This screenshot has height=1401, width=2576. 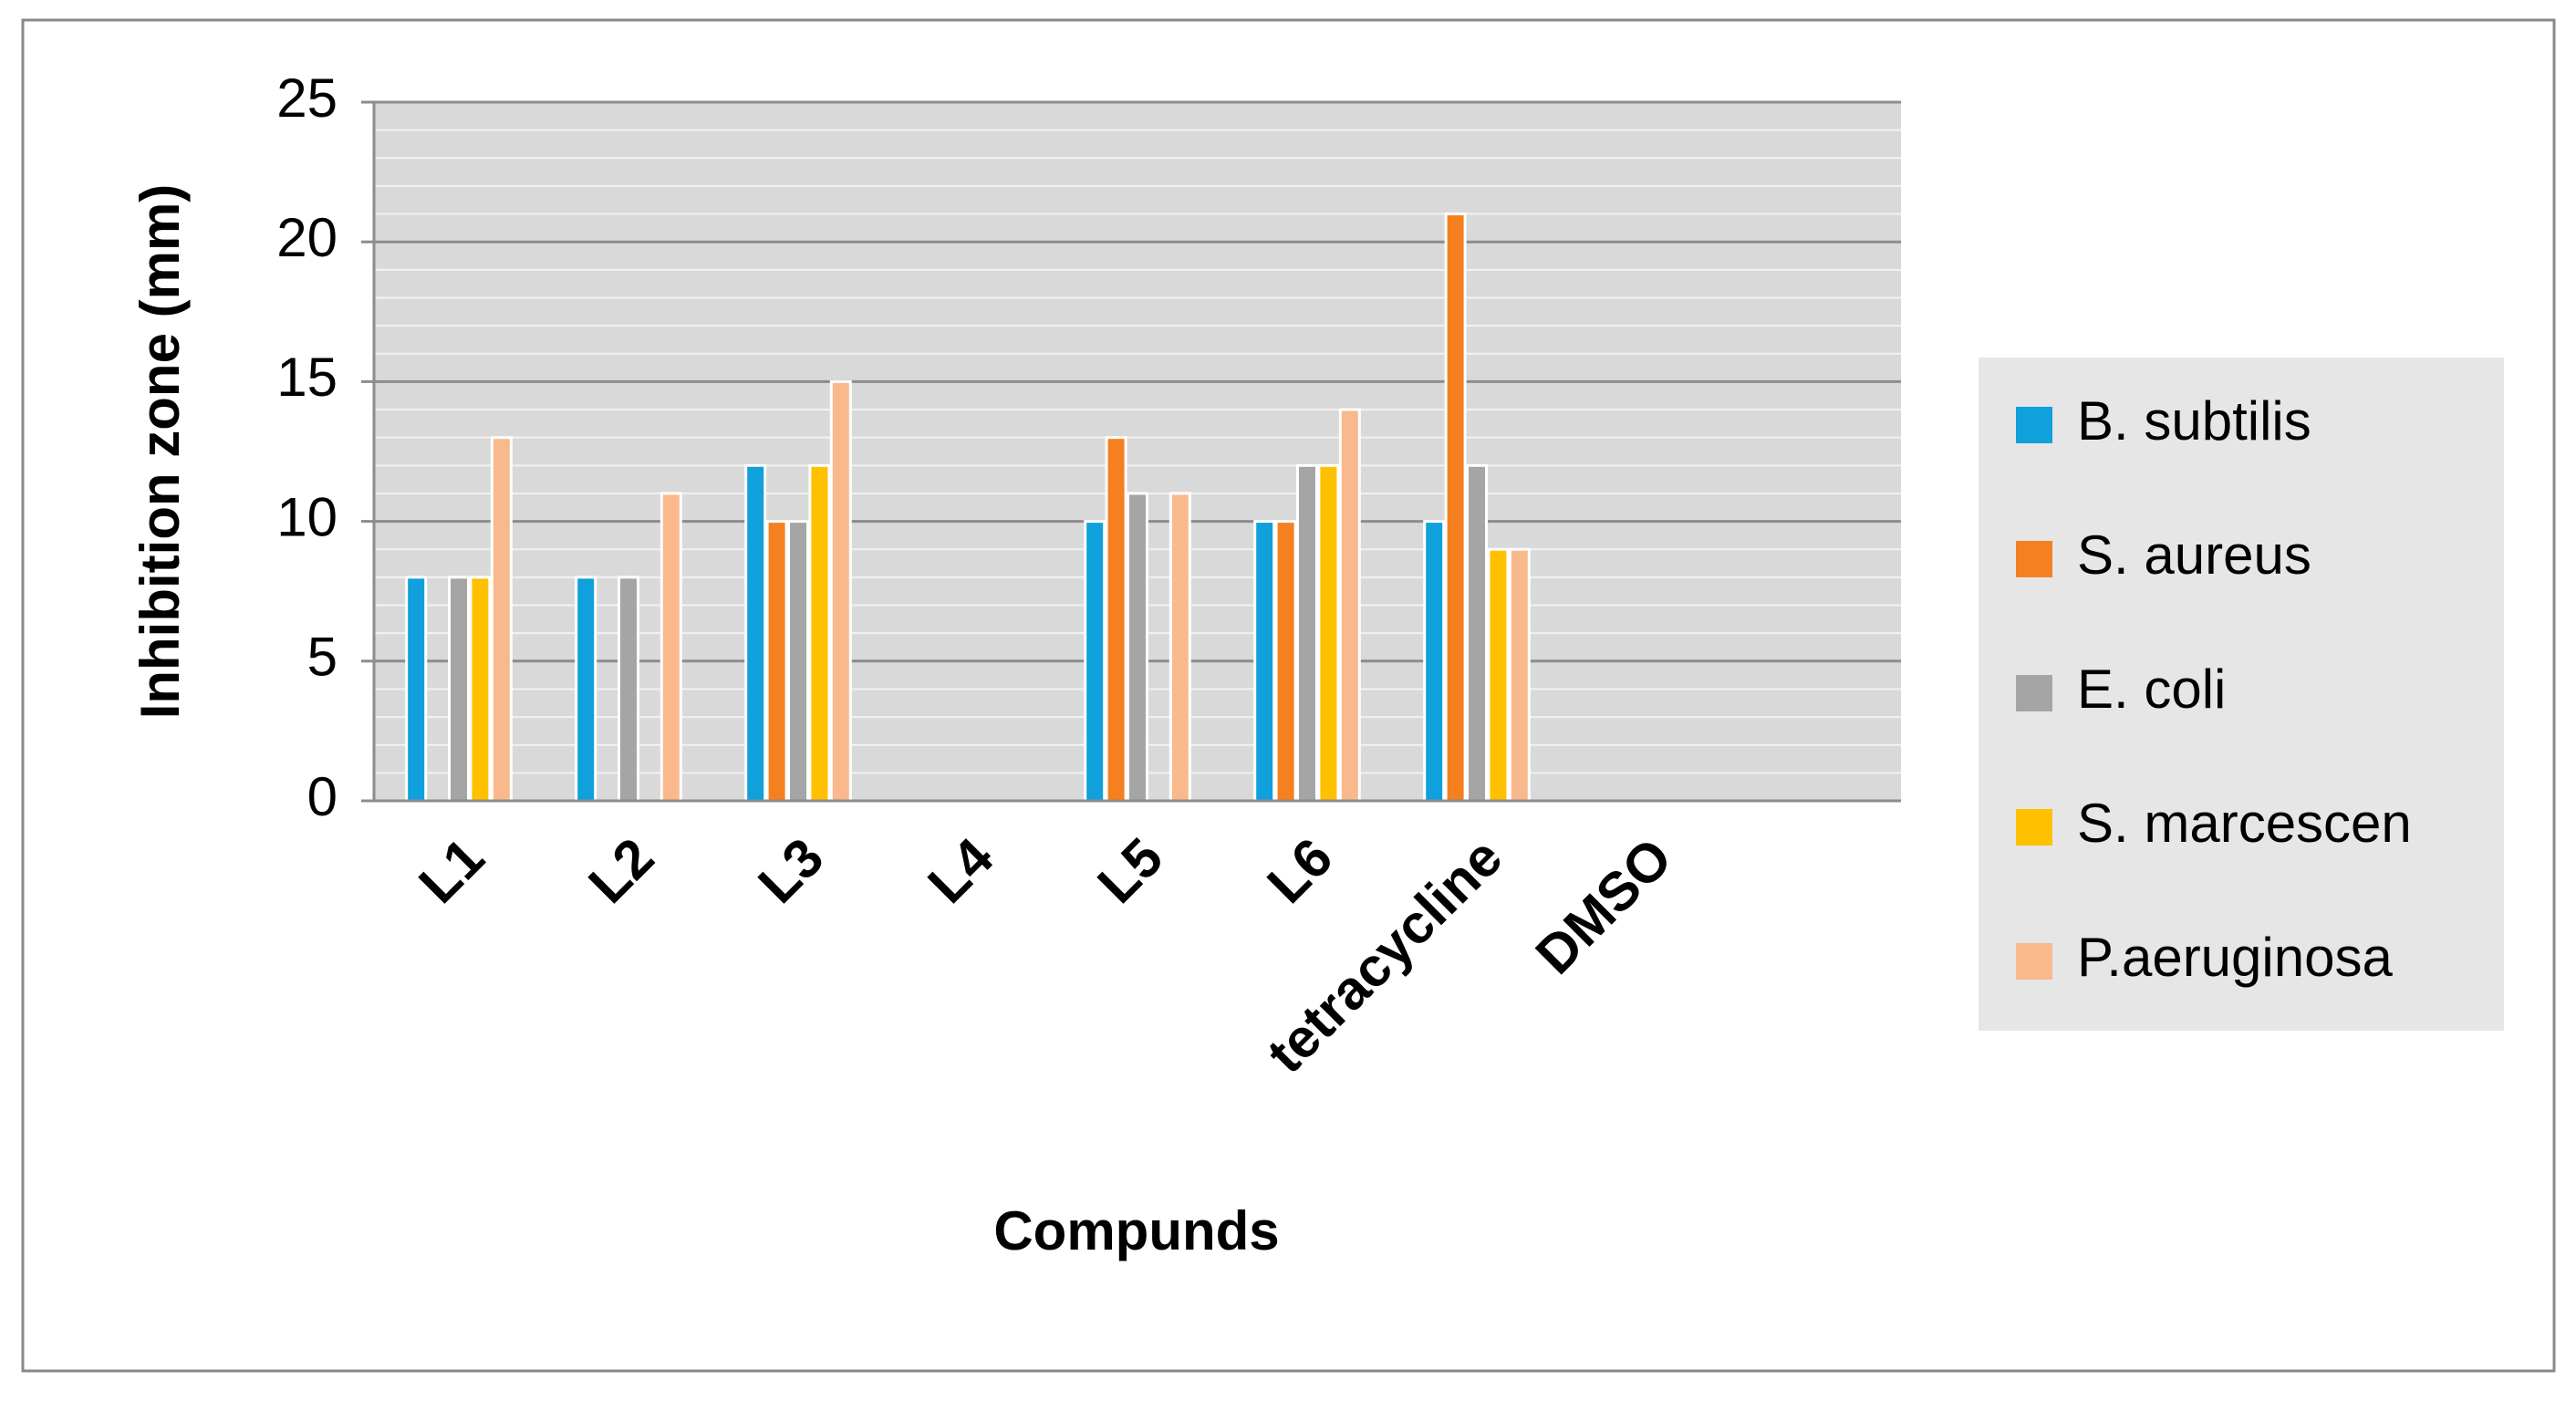 I want to click on y-axis-title: Inhibition zone (mm), so click(x=160, y=452).